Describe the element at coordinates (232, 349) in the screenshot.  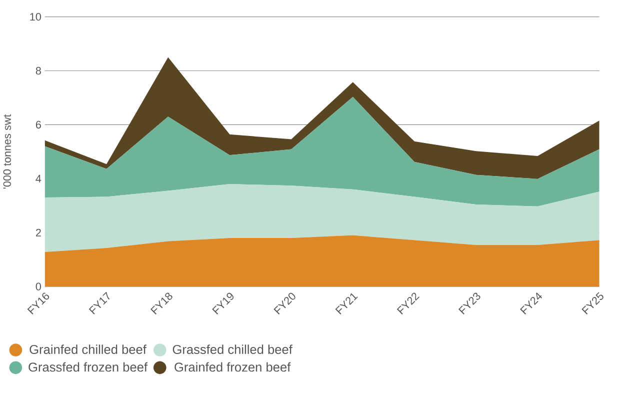
I see `legend-label: Grassfed chilled beef` at that location.